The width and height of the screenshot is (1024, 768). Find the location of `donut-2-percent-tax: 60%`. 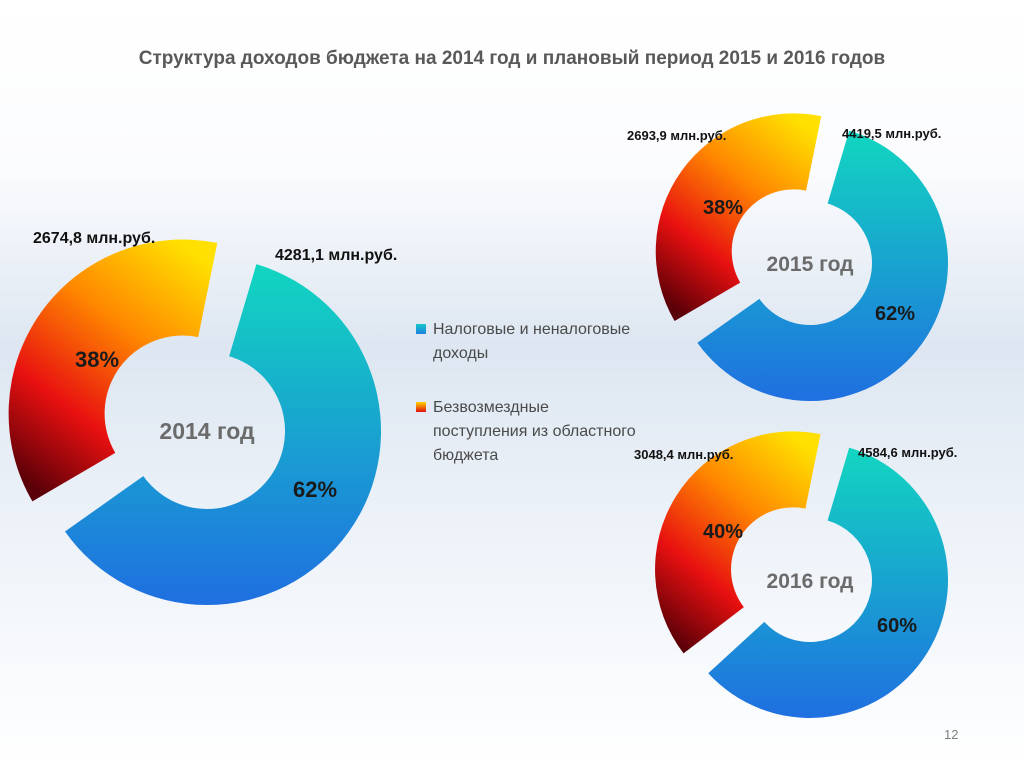

donut-2-percent-tax: 60% is located at coordinates (897, 626).